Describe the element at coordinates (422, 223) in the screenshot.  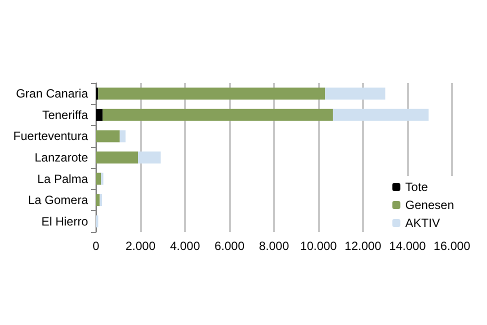
I see `legend-label: AKTIV` at that location.